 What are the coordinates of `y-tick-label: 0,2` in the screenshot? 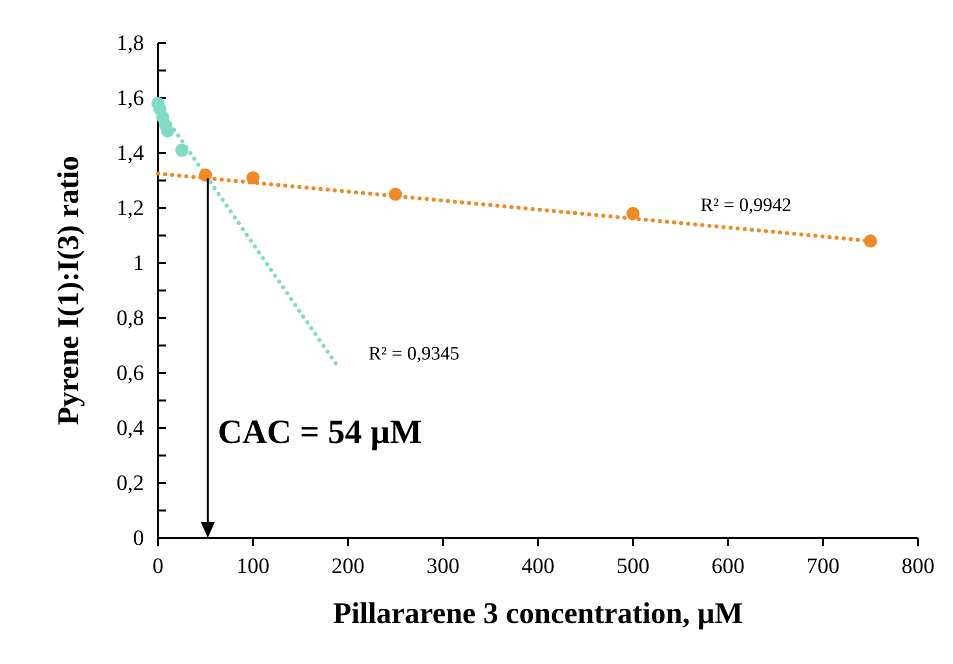 It's located at (130, 482).